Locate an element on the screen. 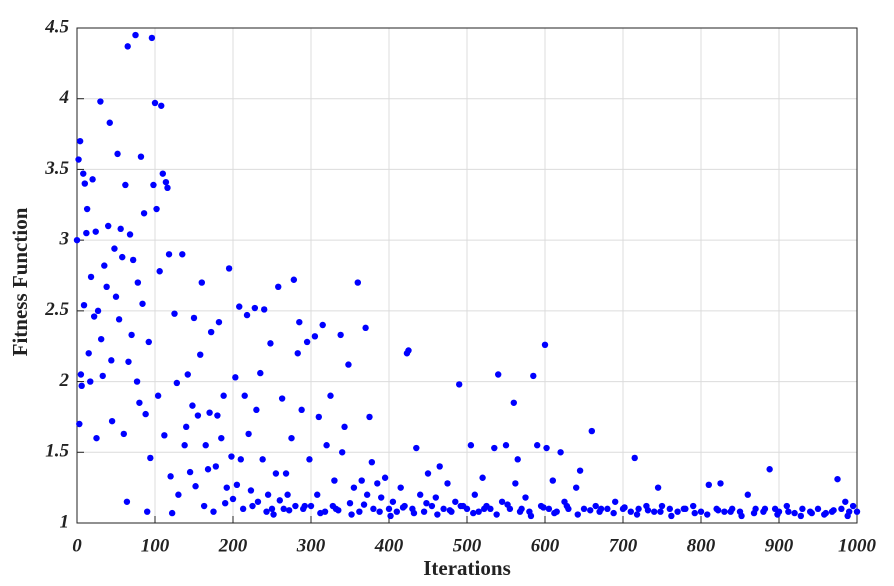  y-tick-label: 4 is located at coordinates (64, 97).